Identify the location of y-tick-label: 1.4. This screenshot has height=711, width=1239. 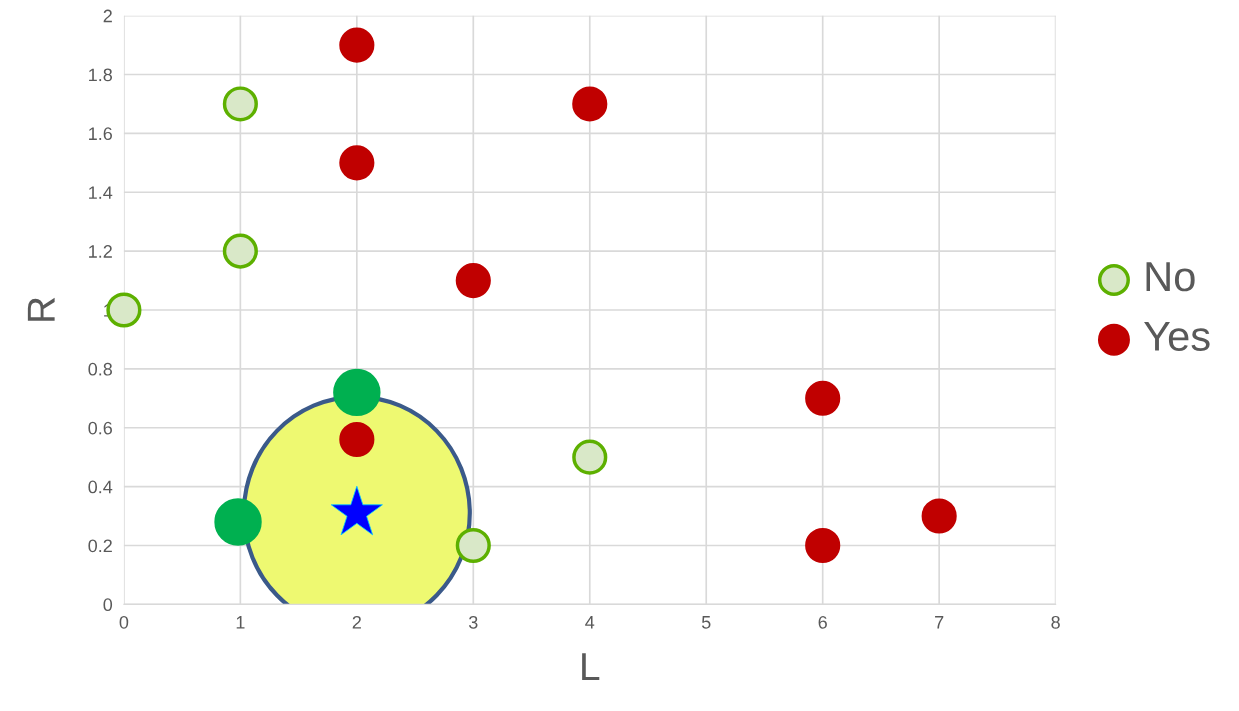
(101, 192).